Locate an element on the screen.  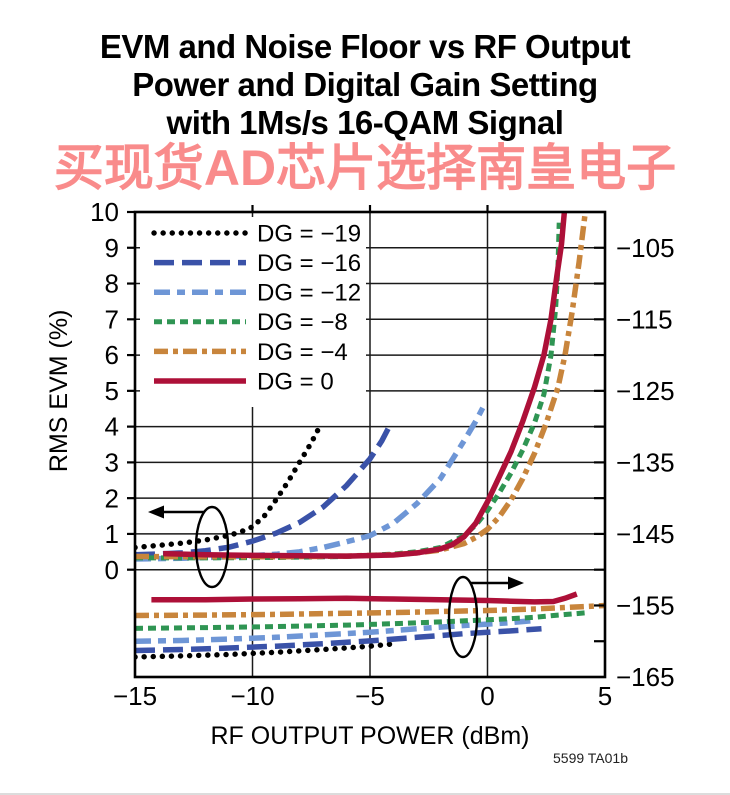
y-right-tick-label: −105 is located at coordinates (645, 248).